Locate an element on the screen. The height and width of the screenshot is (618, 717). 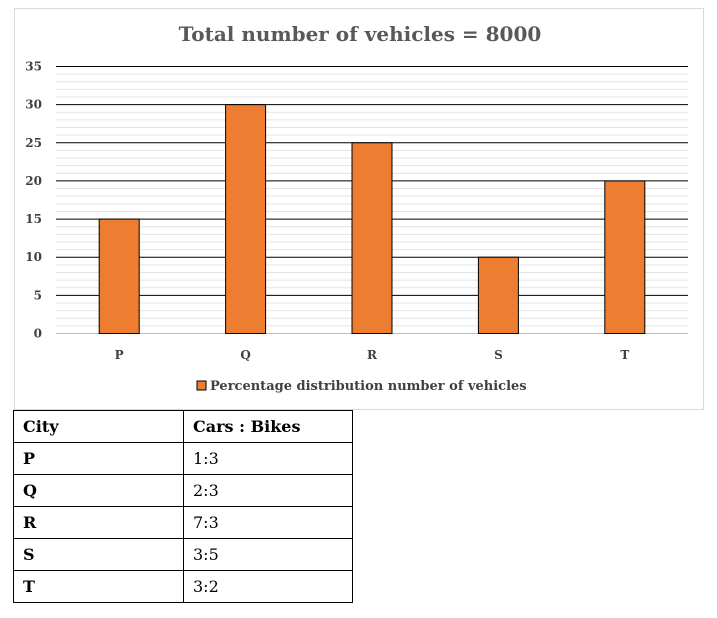
y-axis-ticks: 0 5 10 15 20 25 30 35 is located at coordinates (33, 200).